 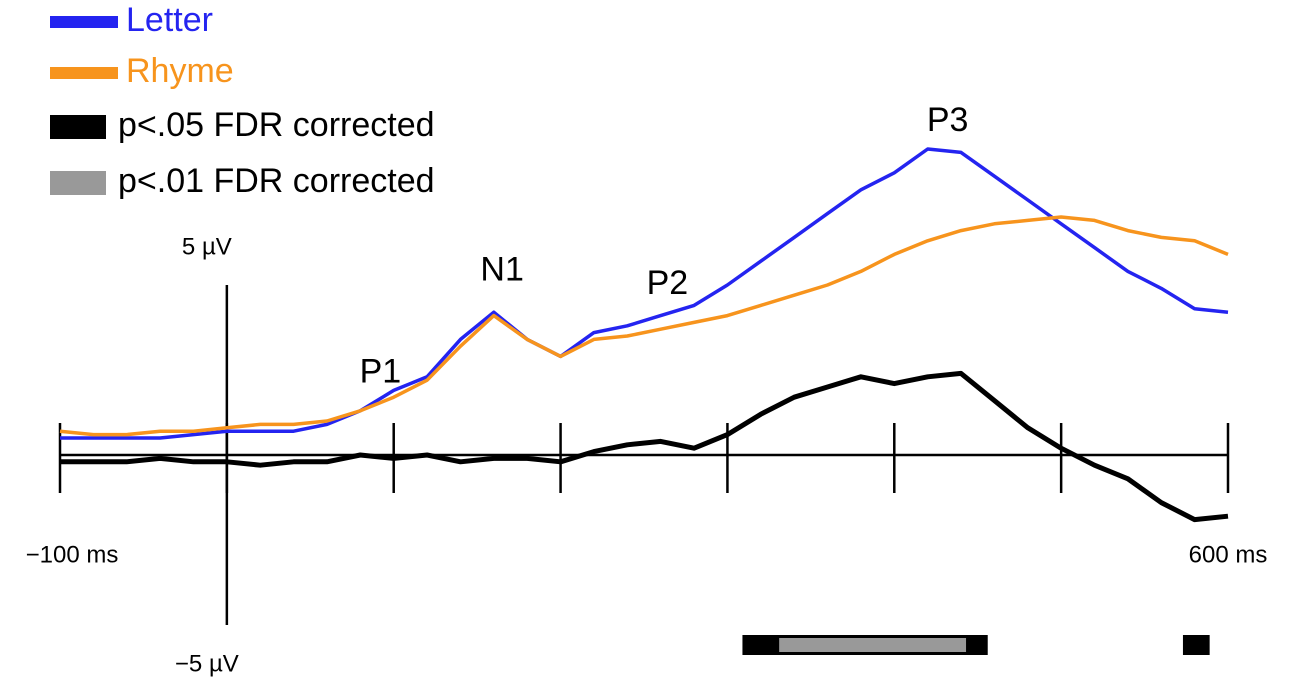 I want to click on x-tick-label: 600 ms, so click(x=1228, y=554).